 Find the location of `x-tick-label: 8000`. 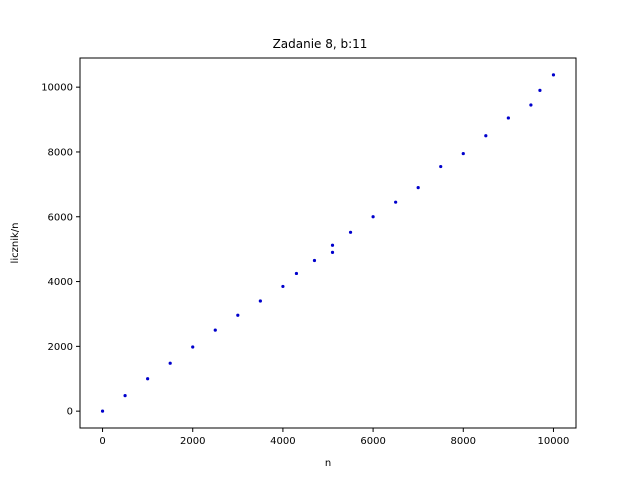

x-tick-label: 8000 is located at coordinates (463, 441).